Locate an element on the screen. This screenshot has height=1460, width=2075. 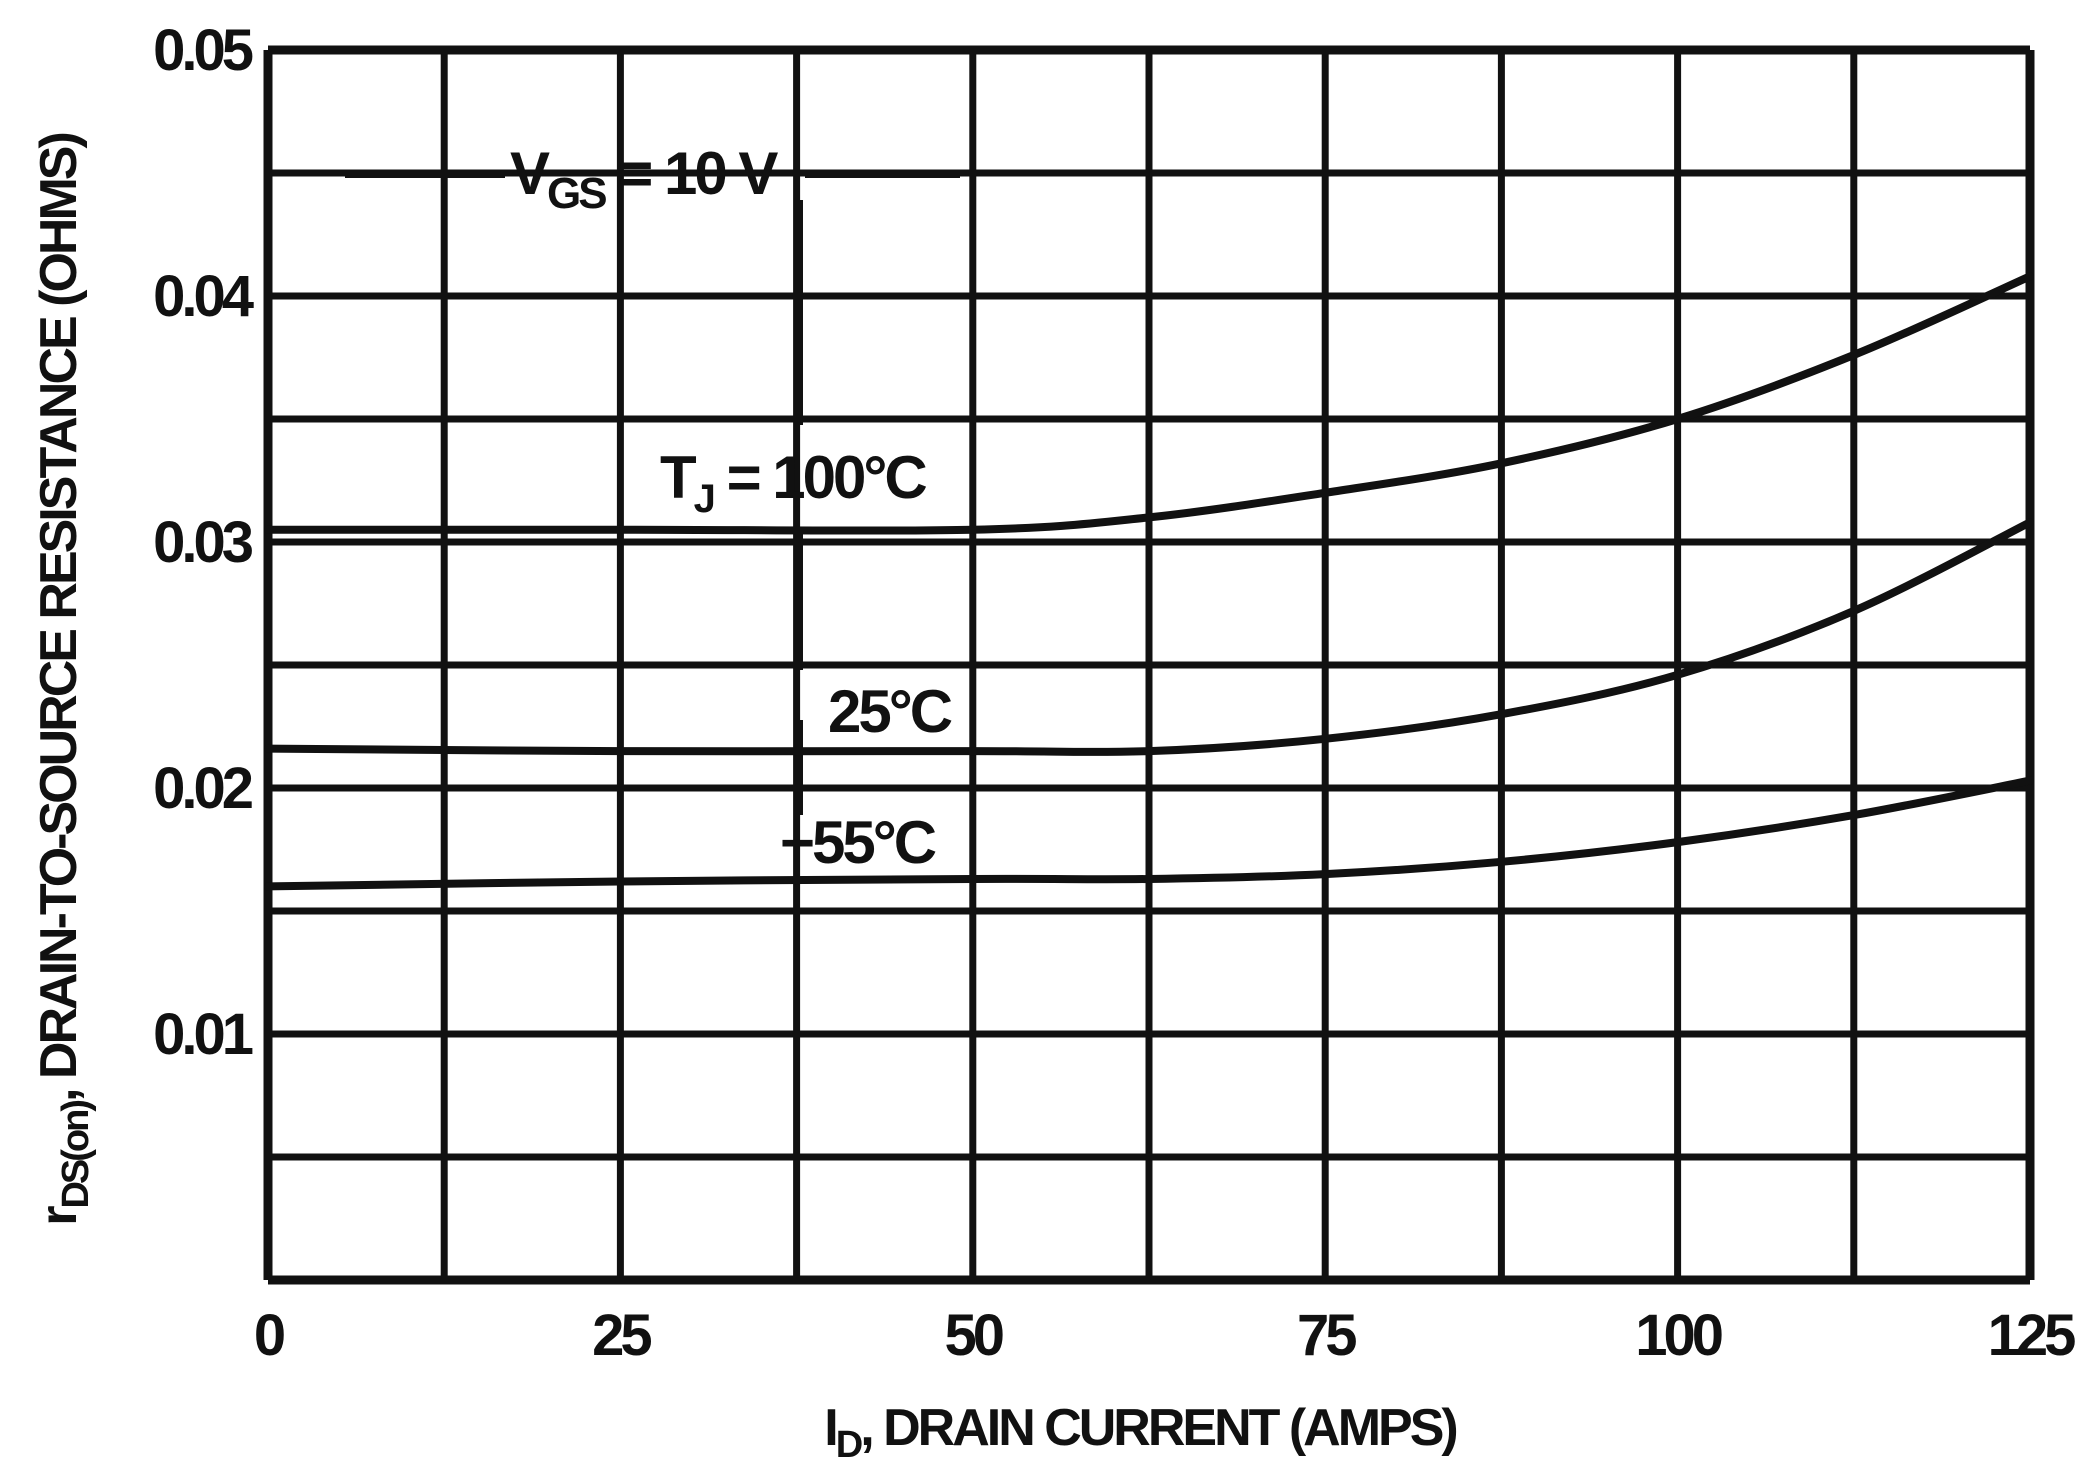
annotations: VGS = 10 V TJ = 100°C 25°C −55°C is located at coordinates (652, 508).